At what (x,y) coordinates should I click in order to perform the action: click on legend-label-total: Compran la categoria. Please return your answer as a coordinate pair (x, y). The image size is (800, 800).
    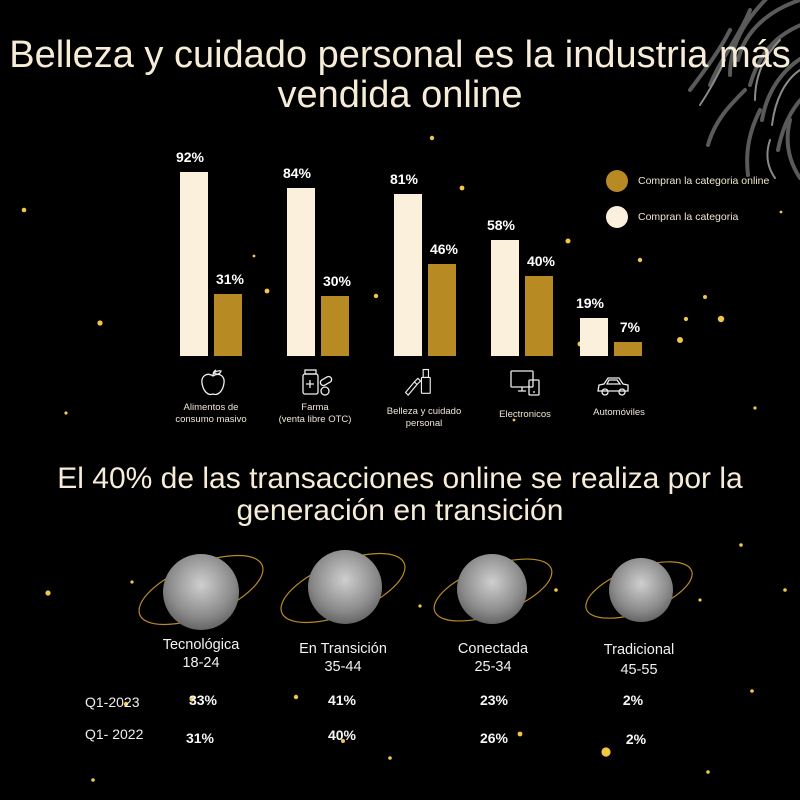
    Looking at the image, I should click on (688, 217).